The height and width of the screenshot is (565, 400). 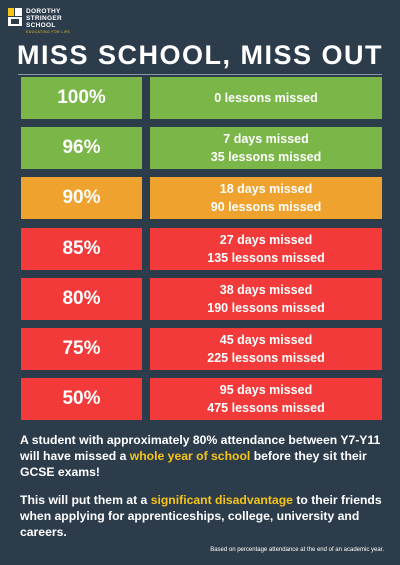 What do you see at coordinates (81, 148) in the screenshot?
I see `attendance-box: 96%` at bounding box center [81, 148].